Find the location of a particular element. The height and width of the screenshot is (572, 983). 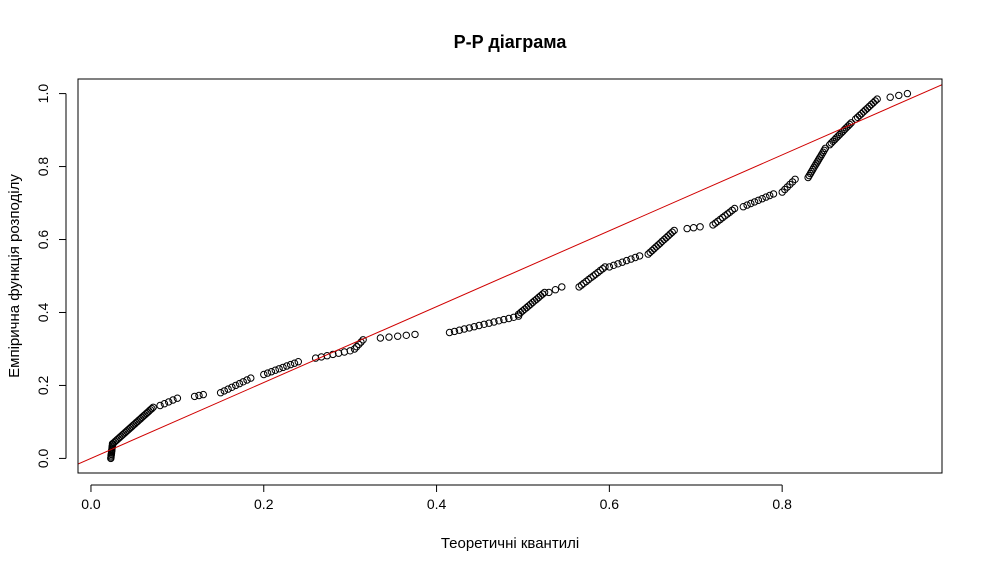

x-axis: 0.0 0.2 0.4 0.6 0.8 is located at coordinates (436, 498).